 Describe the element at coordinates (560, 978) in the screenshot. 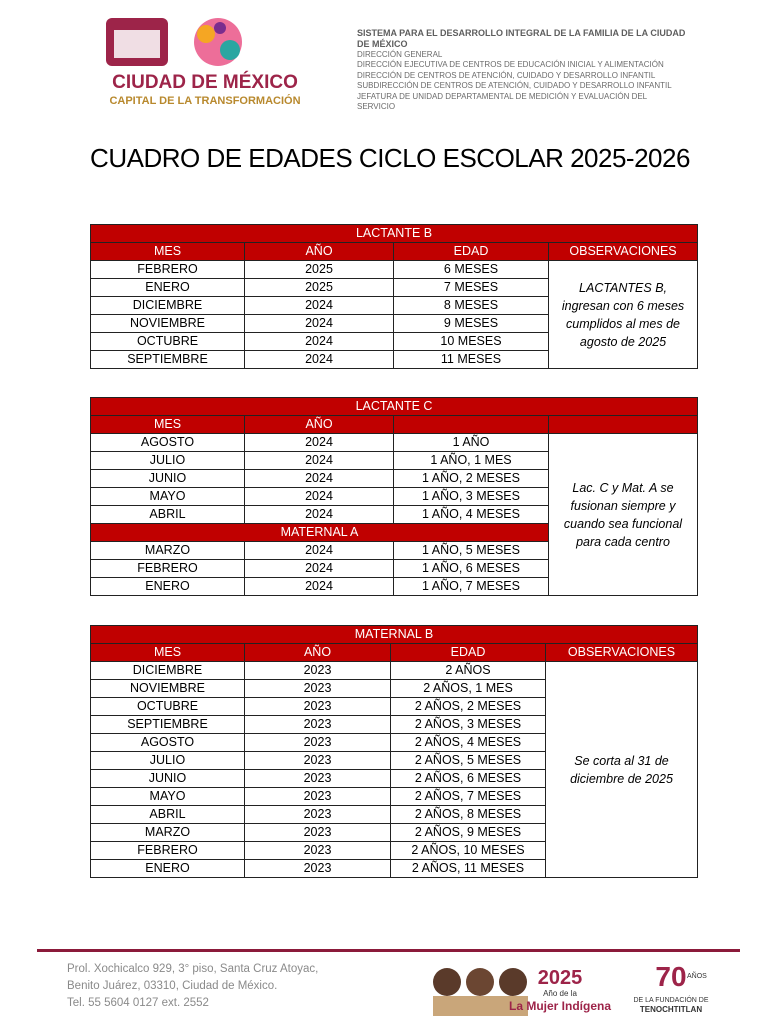

I see `badge-year: 2025` at that location.